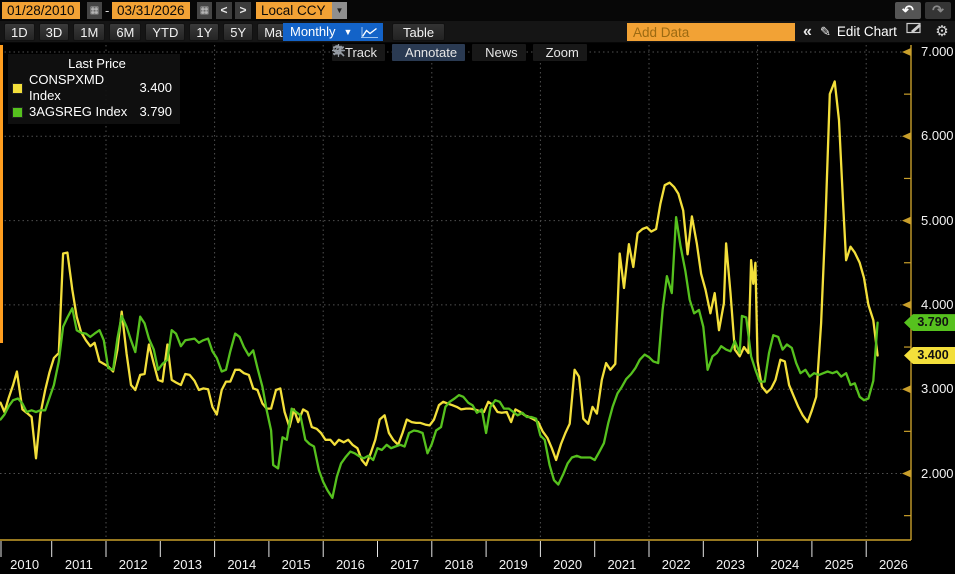 This screenshot has height=574, width=955. Describe the element at coordinates (866, 31) in the screenshot. I see `edit-chart-label: Edit Chart` at that location.